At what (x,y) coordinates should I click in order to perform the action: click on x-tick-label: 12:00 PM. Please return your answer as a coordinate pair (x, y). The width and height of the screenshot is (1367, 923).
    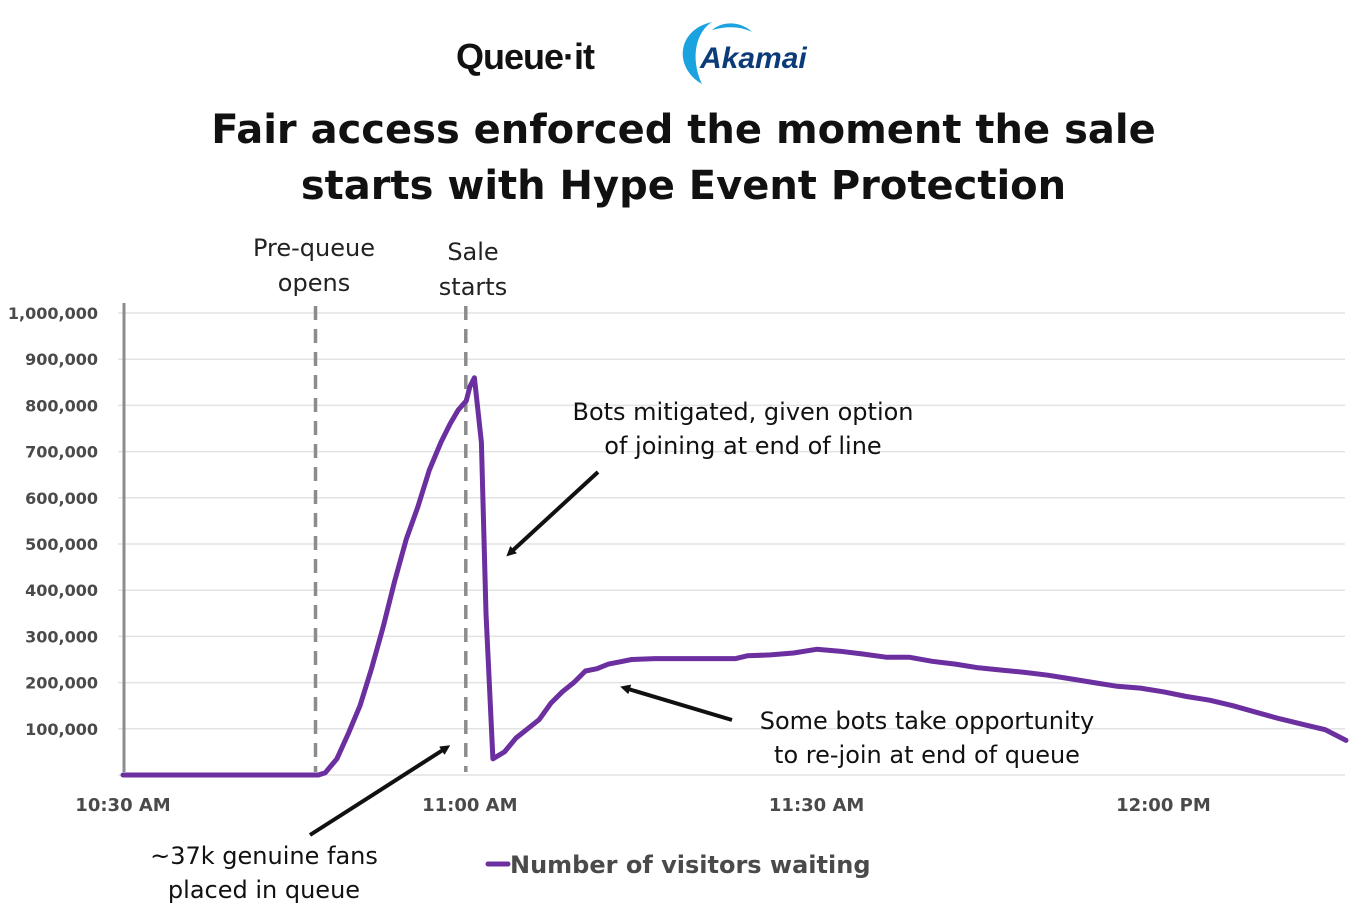
    Looking at the image, I should click on (1163, 805).